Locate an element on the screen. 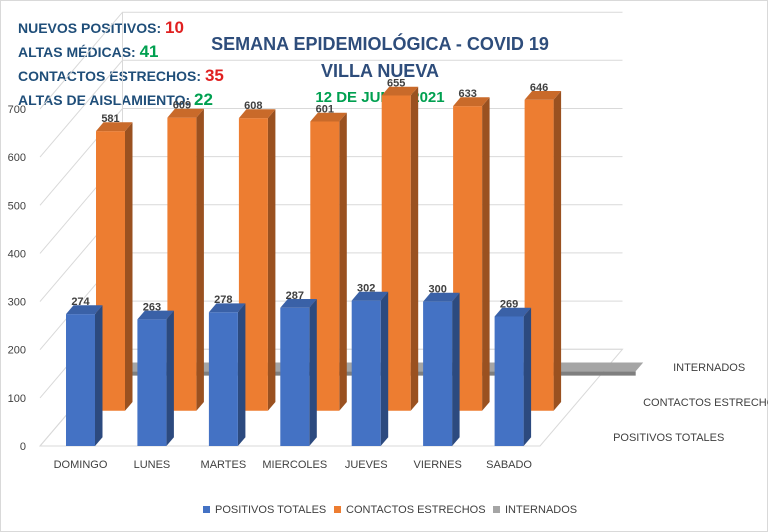  y-tick-label: 0 is located at coordinates (23, 447).